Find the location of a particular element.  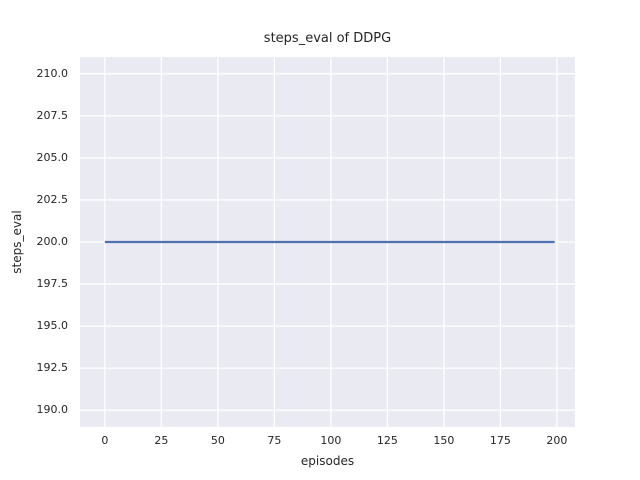

x-tick-label: 200 is located at coordinates (557, 440).